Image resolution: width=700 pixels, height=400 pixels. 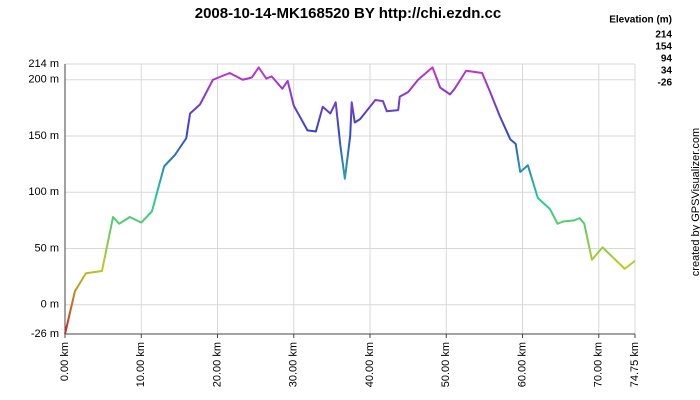 I want to click on x-tick-label: 10.00 km, so click(x=141, y=364).